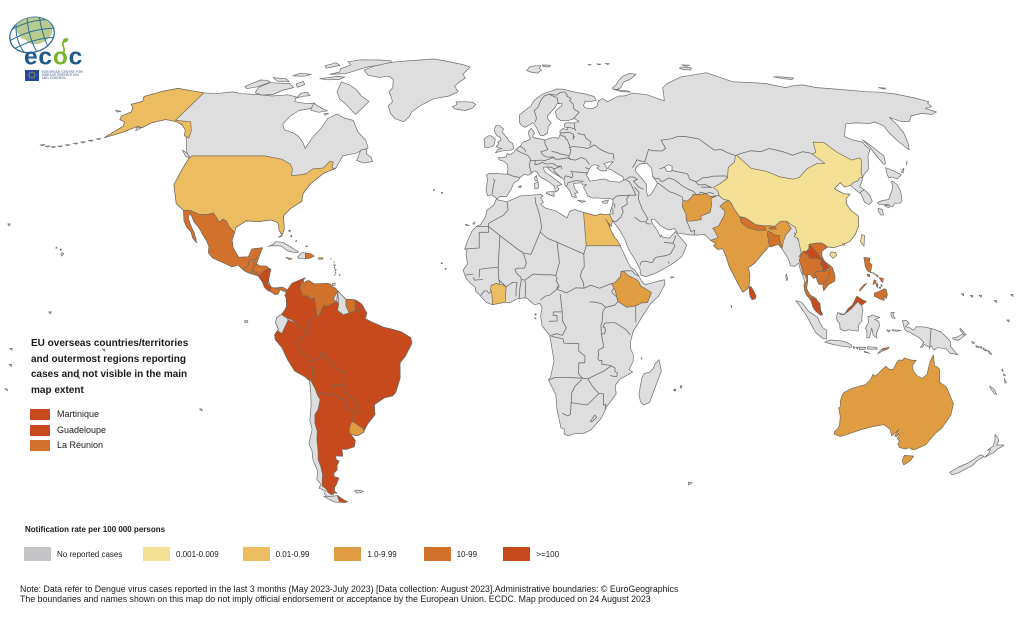 This screenshot has width=1024, height=623. Describe the element at coordinates (53, 57) in the screenshot. I see `svg-text: ecoc` at that location.